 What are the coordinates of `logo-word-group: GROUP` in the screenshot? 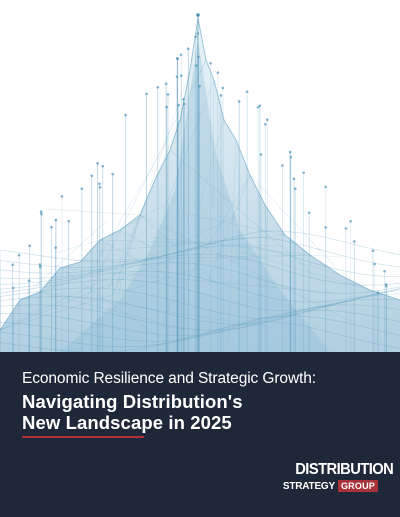 It's located at (357, 486).